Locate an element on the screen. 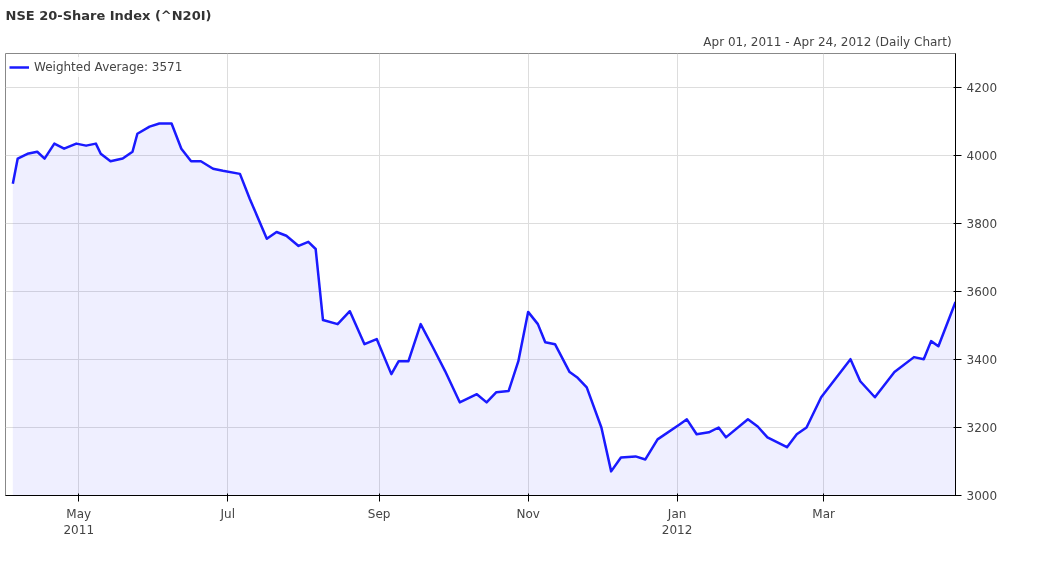 This screenshot has width=1049, height=572. x-tick-label: May 2011 is located at coordinates (79, 522).